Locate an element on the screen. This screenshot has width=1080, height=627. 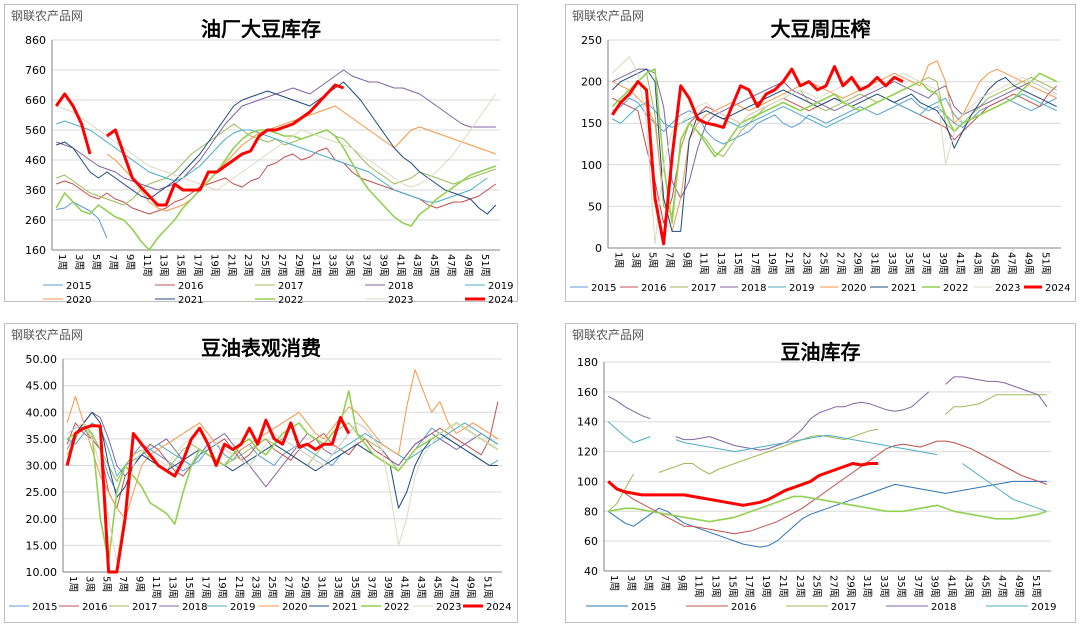
y-tick-label: 50 is located at coordinates (595, 206).